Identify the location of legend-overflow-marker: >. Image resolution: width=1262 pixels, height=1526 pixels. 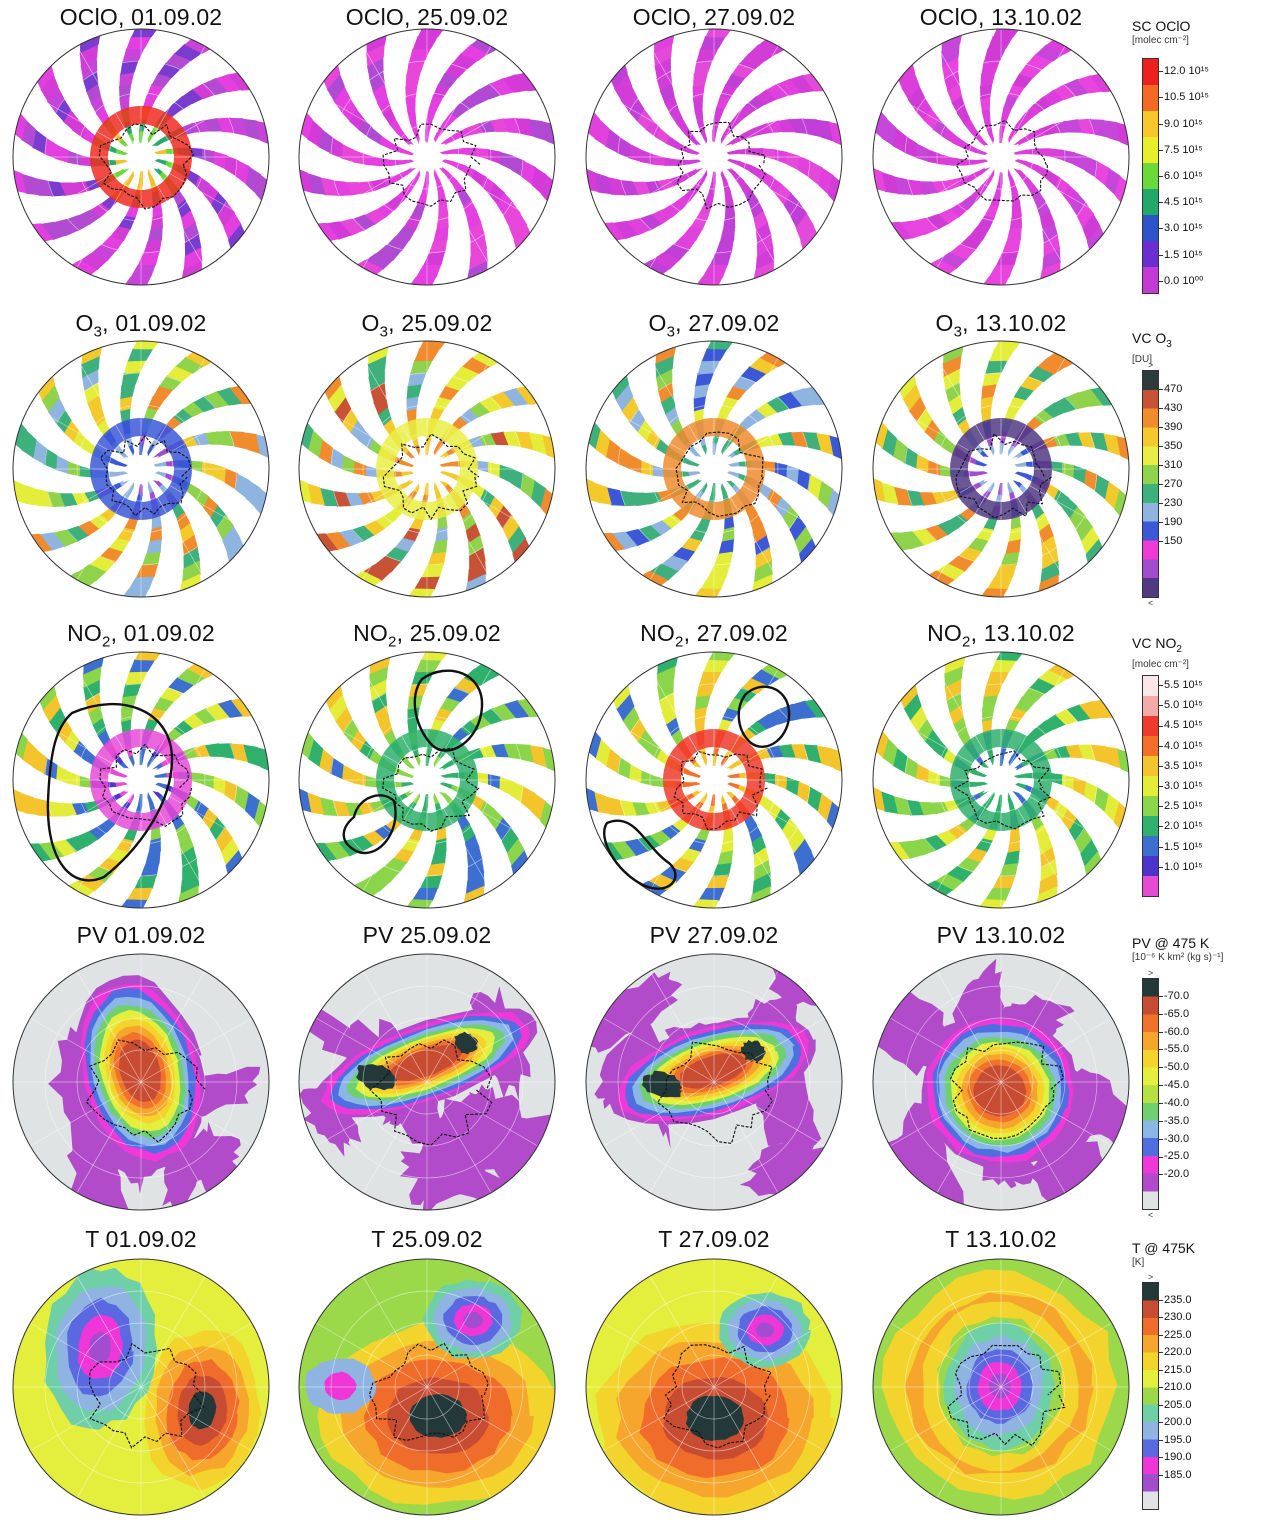
(1151, 365).